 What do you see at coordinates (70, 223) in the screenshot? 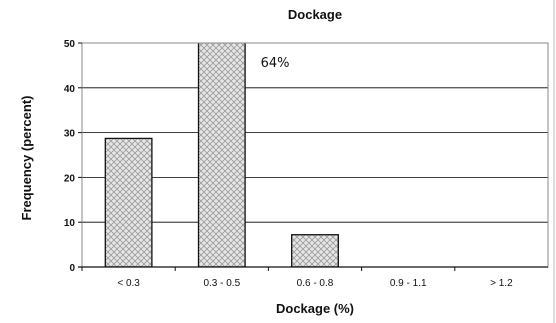
I see `y-tick-label: 10` at bounding box center [70, 223].